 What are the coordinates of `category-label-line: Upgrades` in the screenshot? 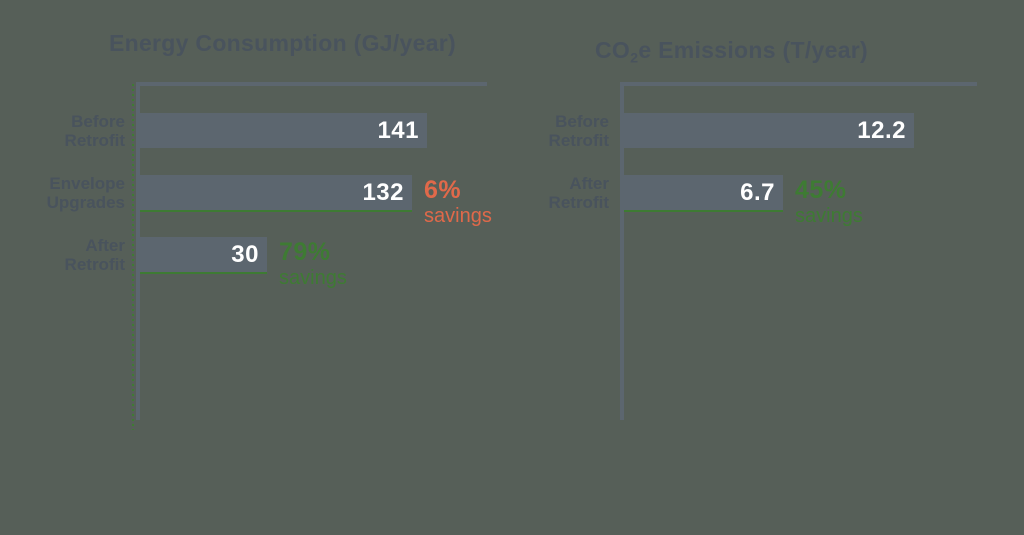 It's located at (85, 202).